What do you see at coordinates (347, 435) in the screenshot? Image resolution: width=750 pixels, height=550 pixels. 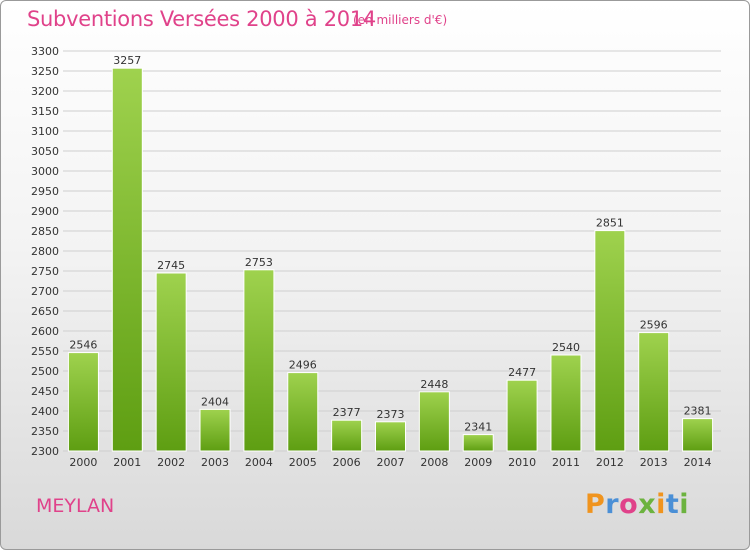 I see `bar-2006` at bounding box center [347, 435].